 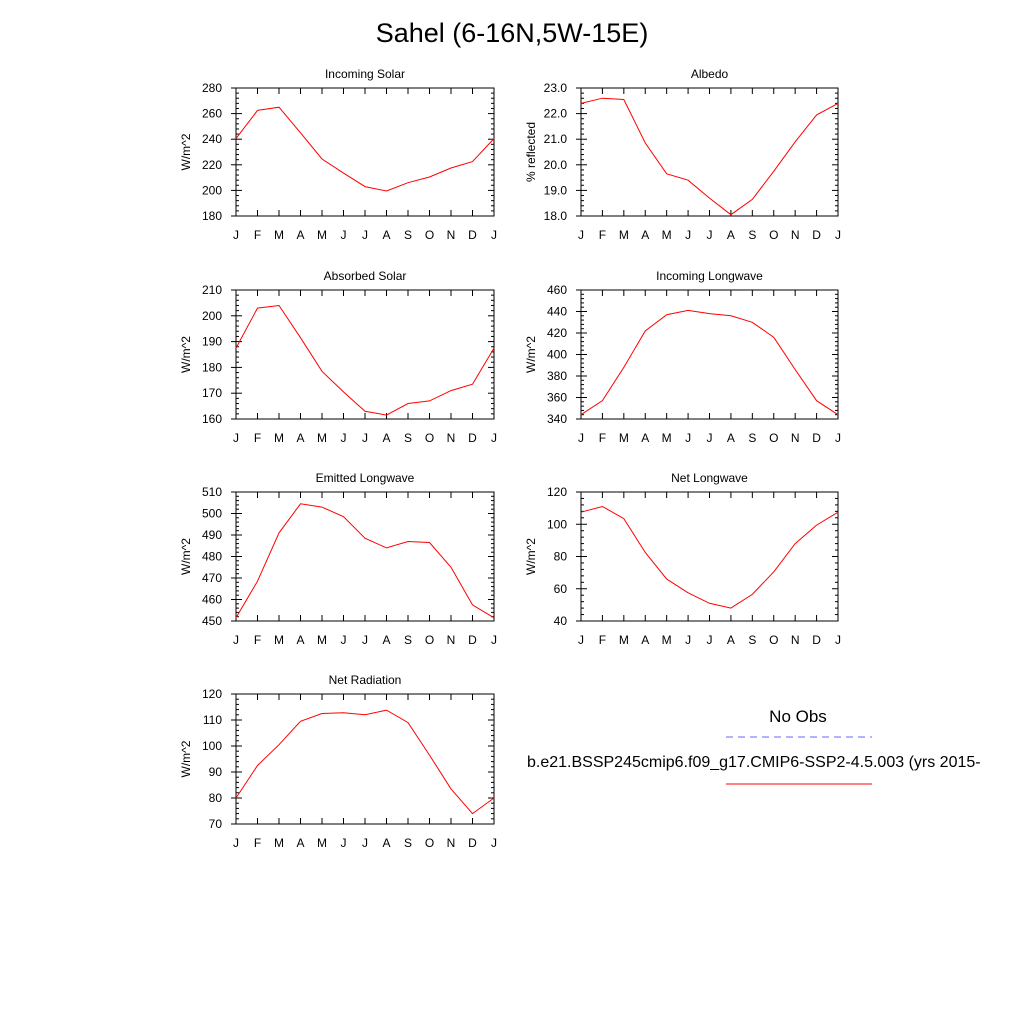 I want to click on y-tick-label: 90, so click(x=216, y=772).